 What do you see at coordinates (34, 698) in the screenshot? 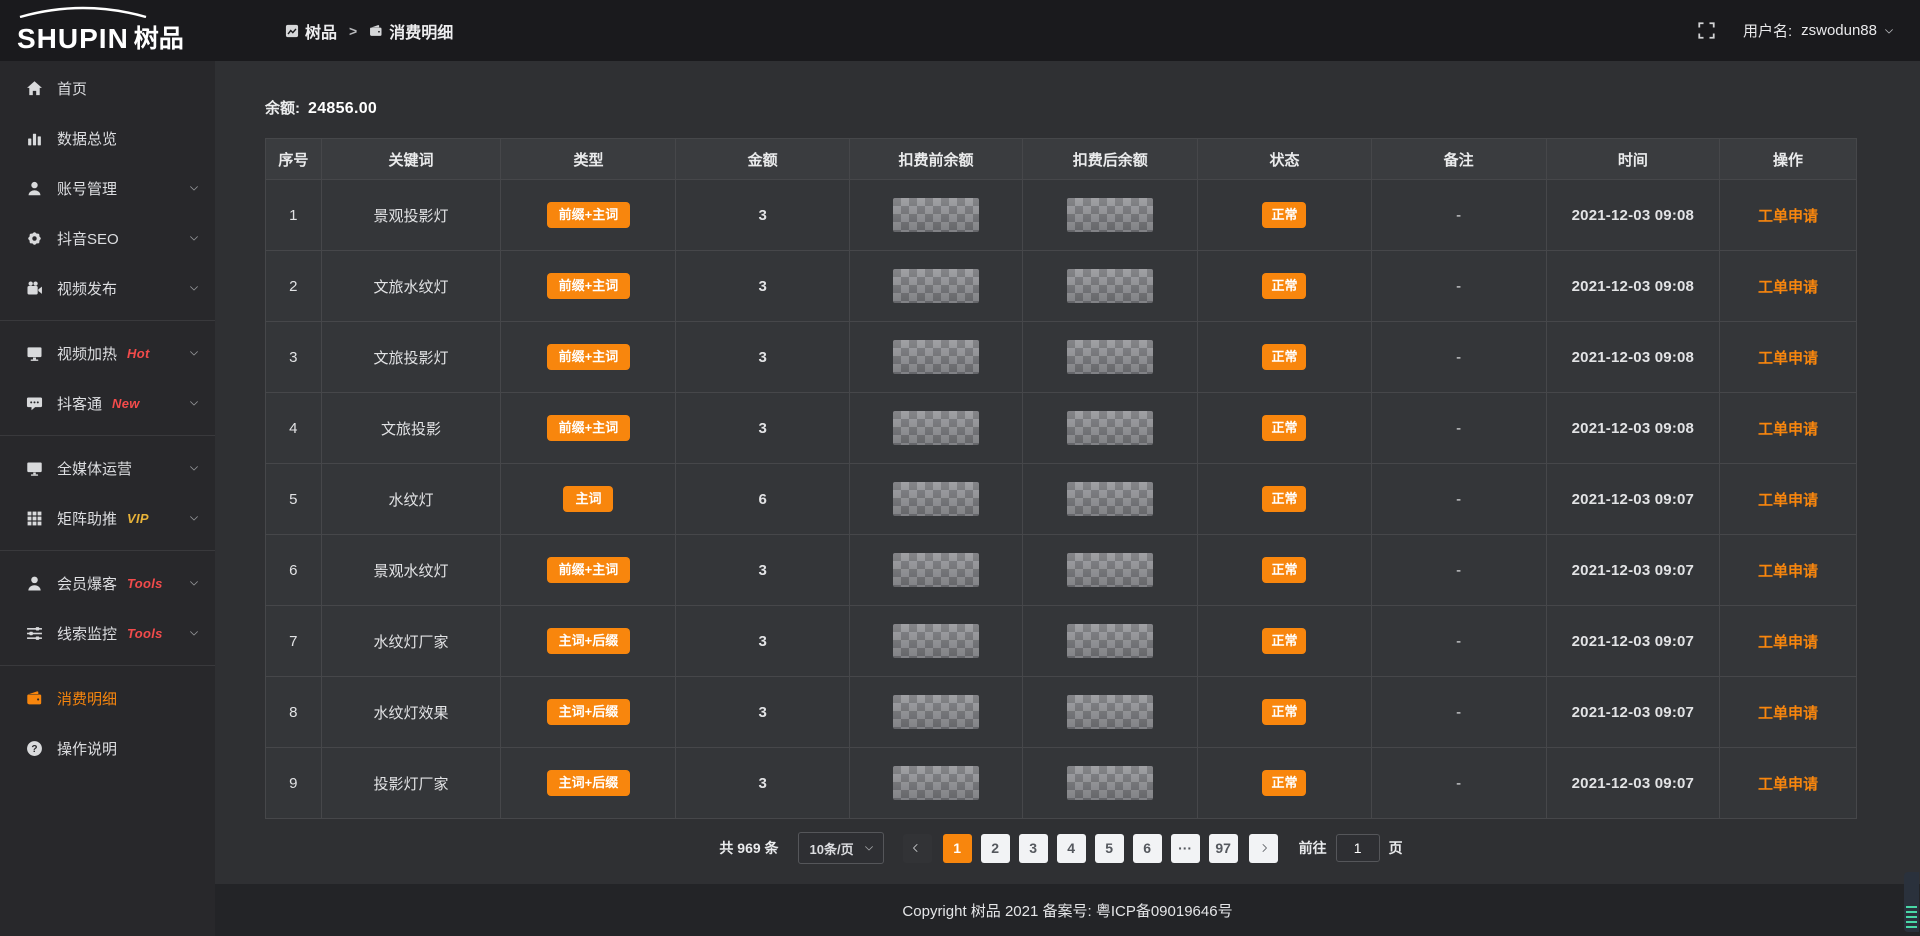
I see `wallet-icon` at bounding box center [34, 698].